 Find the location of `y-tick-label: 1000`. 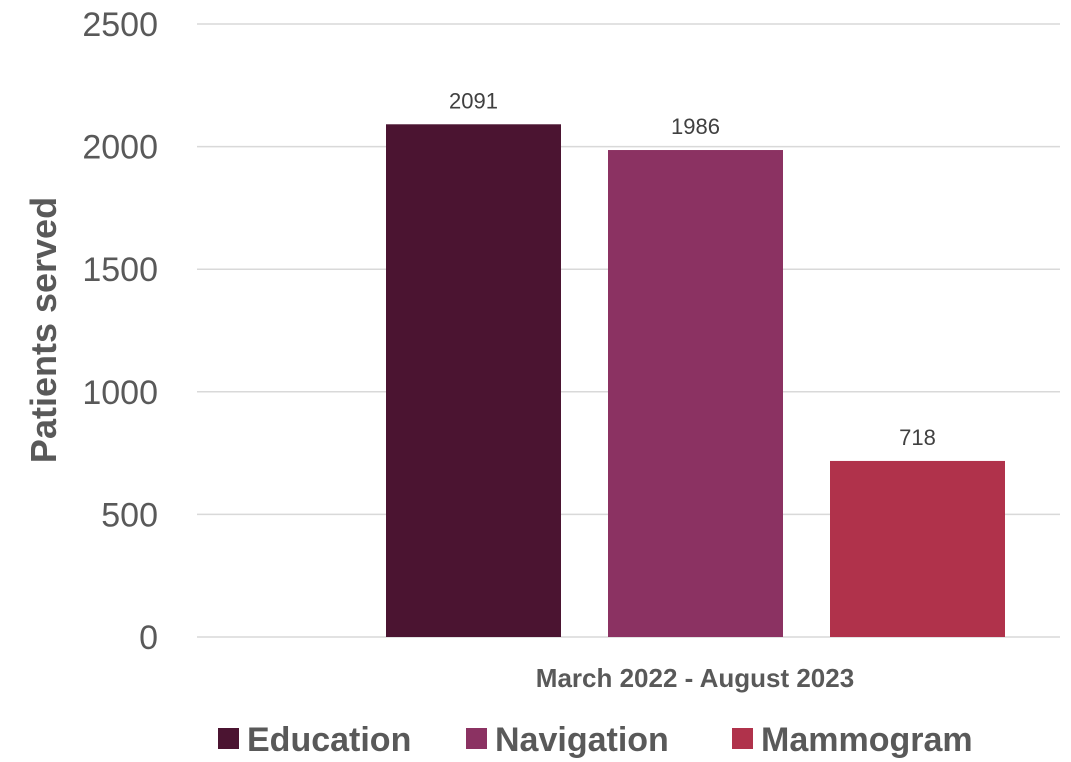

y-tick-label: 1000 is located at coordinates (120, 393).